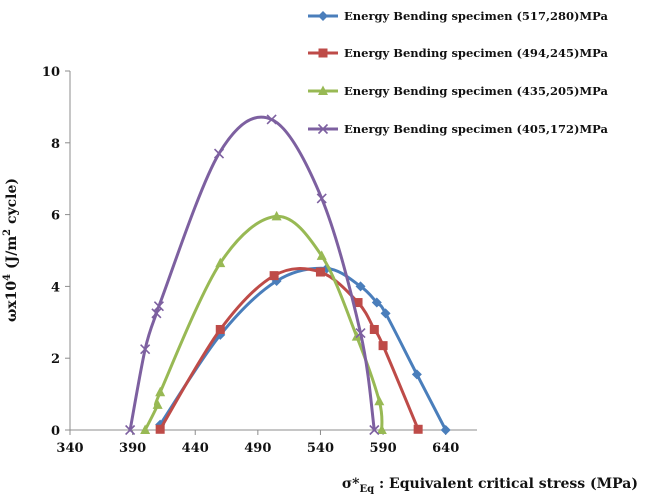  What do you see at coordinates (320, 448) in the screenshot?
I see `x-tick-label: 540` at bounding box center [320, 448].